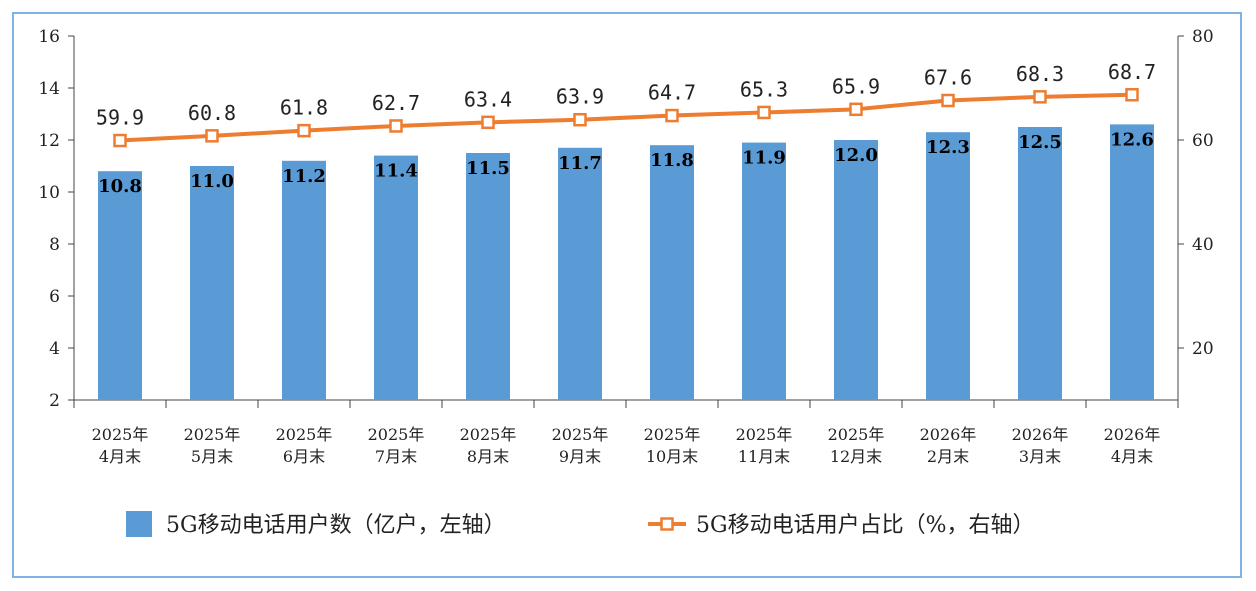 The width and height of the screenshot is (1256, 591). I want to click on x-tick-label: 2025年 10月末, so click(672, 445).